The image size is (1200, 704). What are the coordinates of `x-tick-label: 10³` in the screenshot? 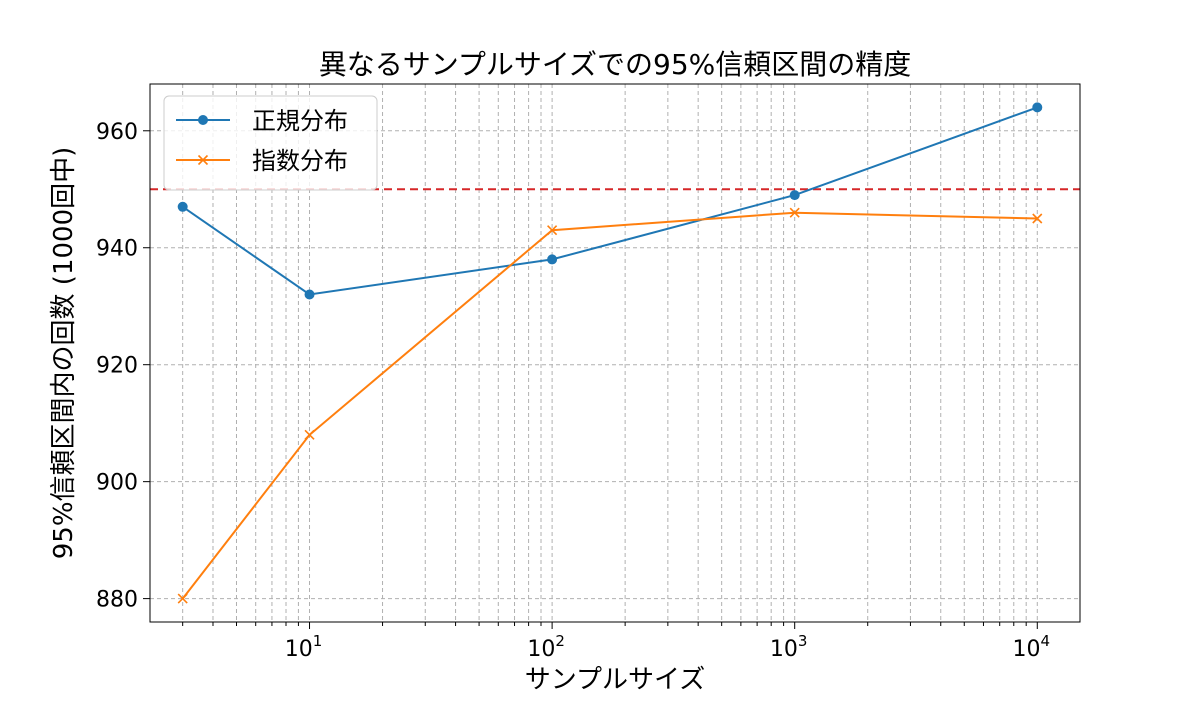 It's located at (789, 647).